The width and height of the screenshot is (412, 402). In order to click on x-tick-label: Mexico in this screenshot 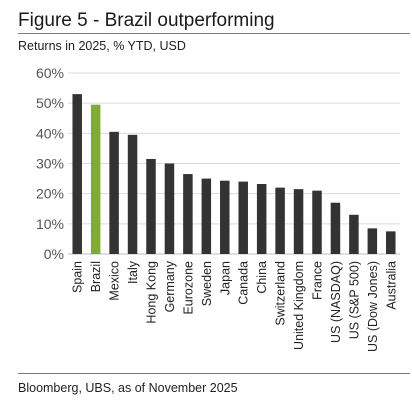, I will do `click(115, 281)`.